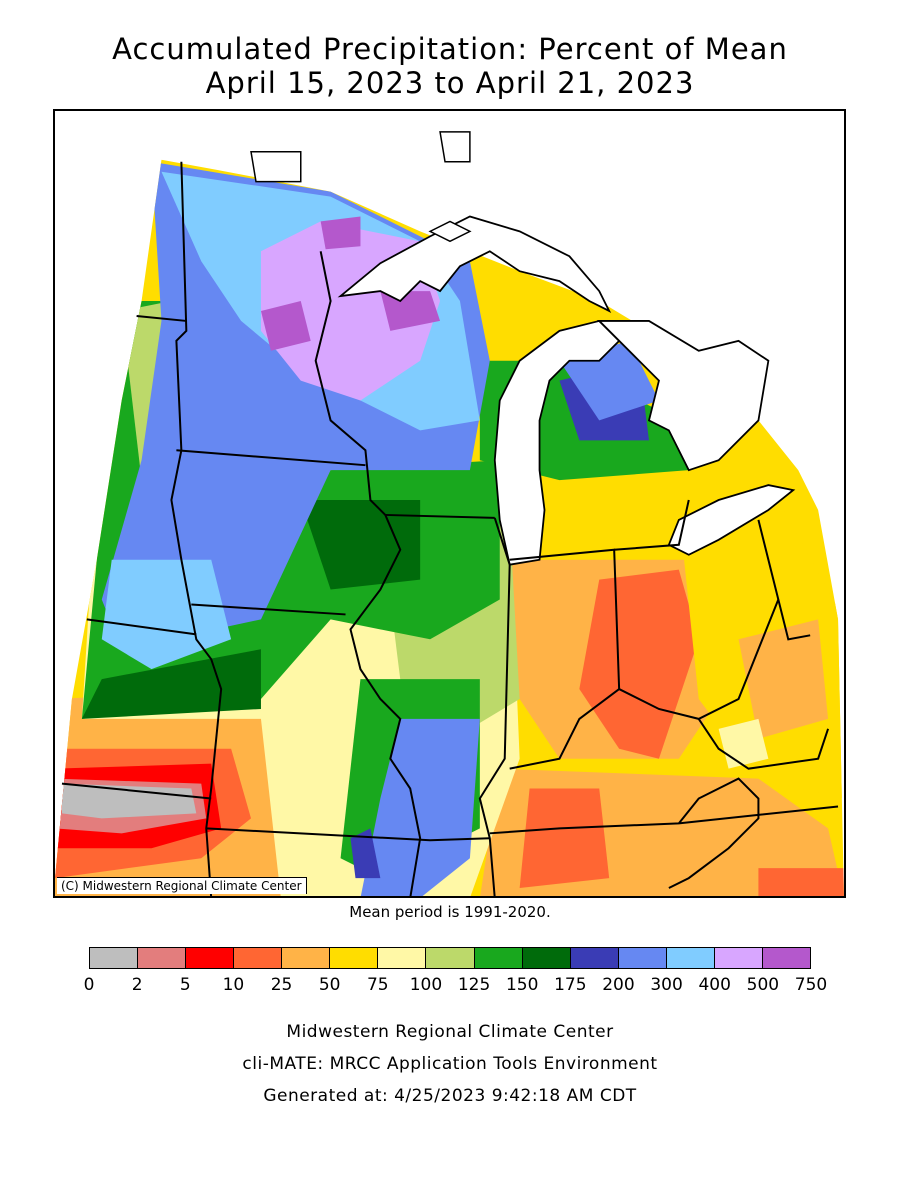  What do you see at coordinates (329, 985) in the screenshot?
I see `legend-tick-label: 50` at bounding box center [329, 985].